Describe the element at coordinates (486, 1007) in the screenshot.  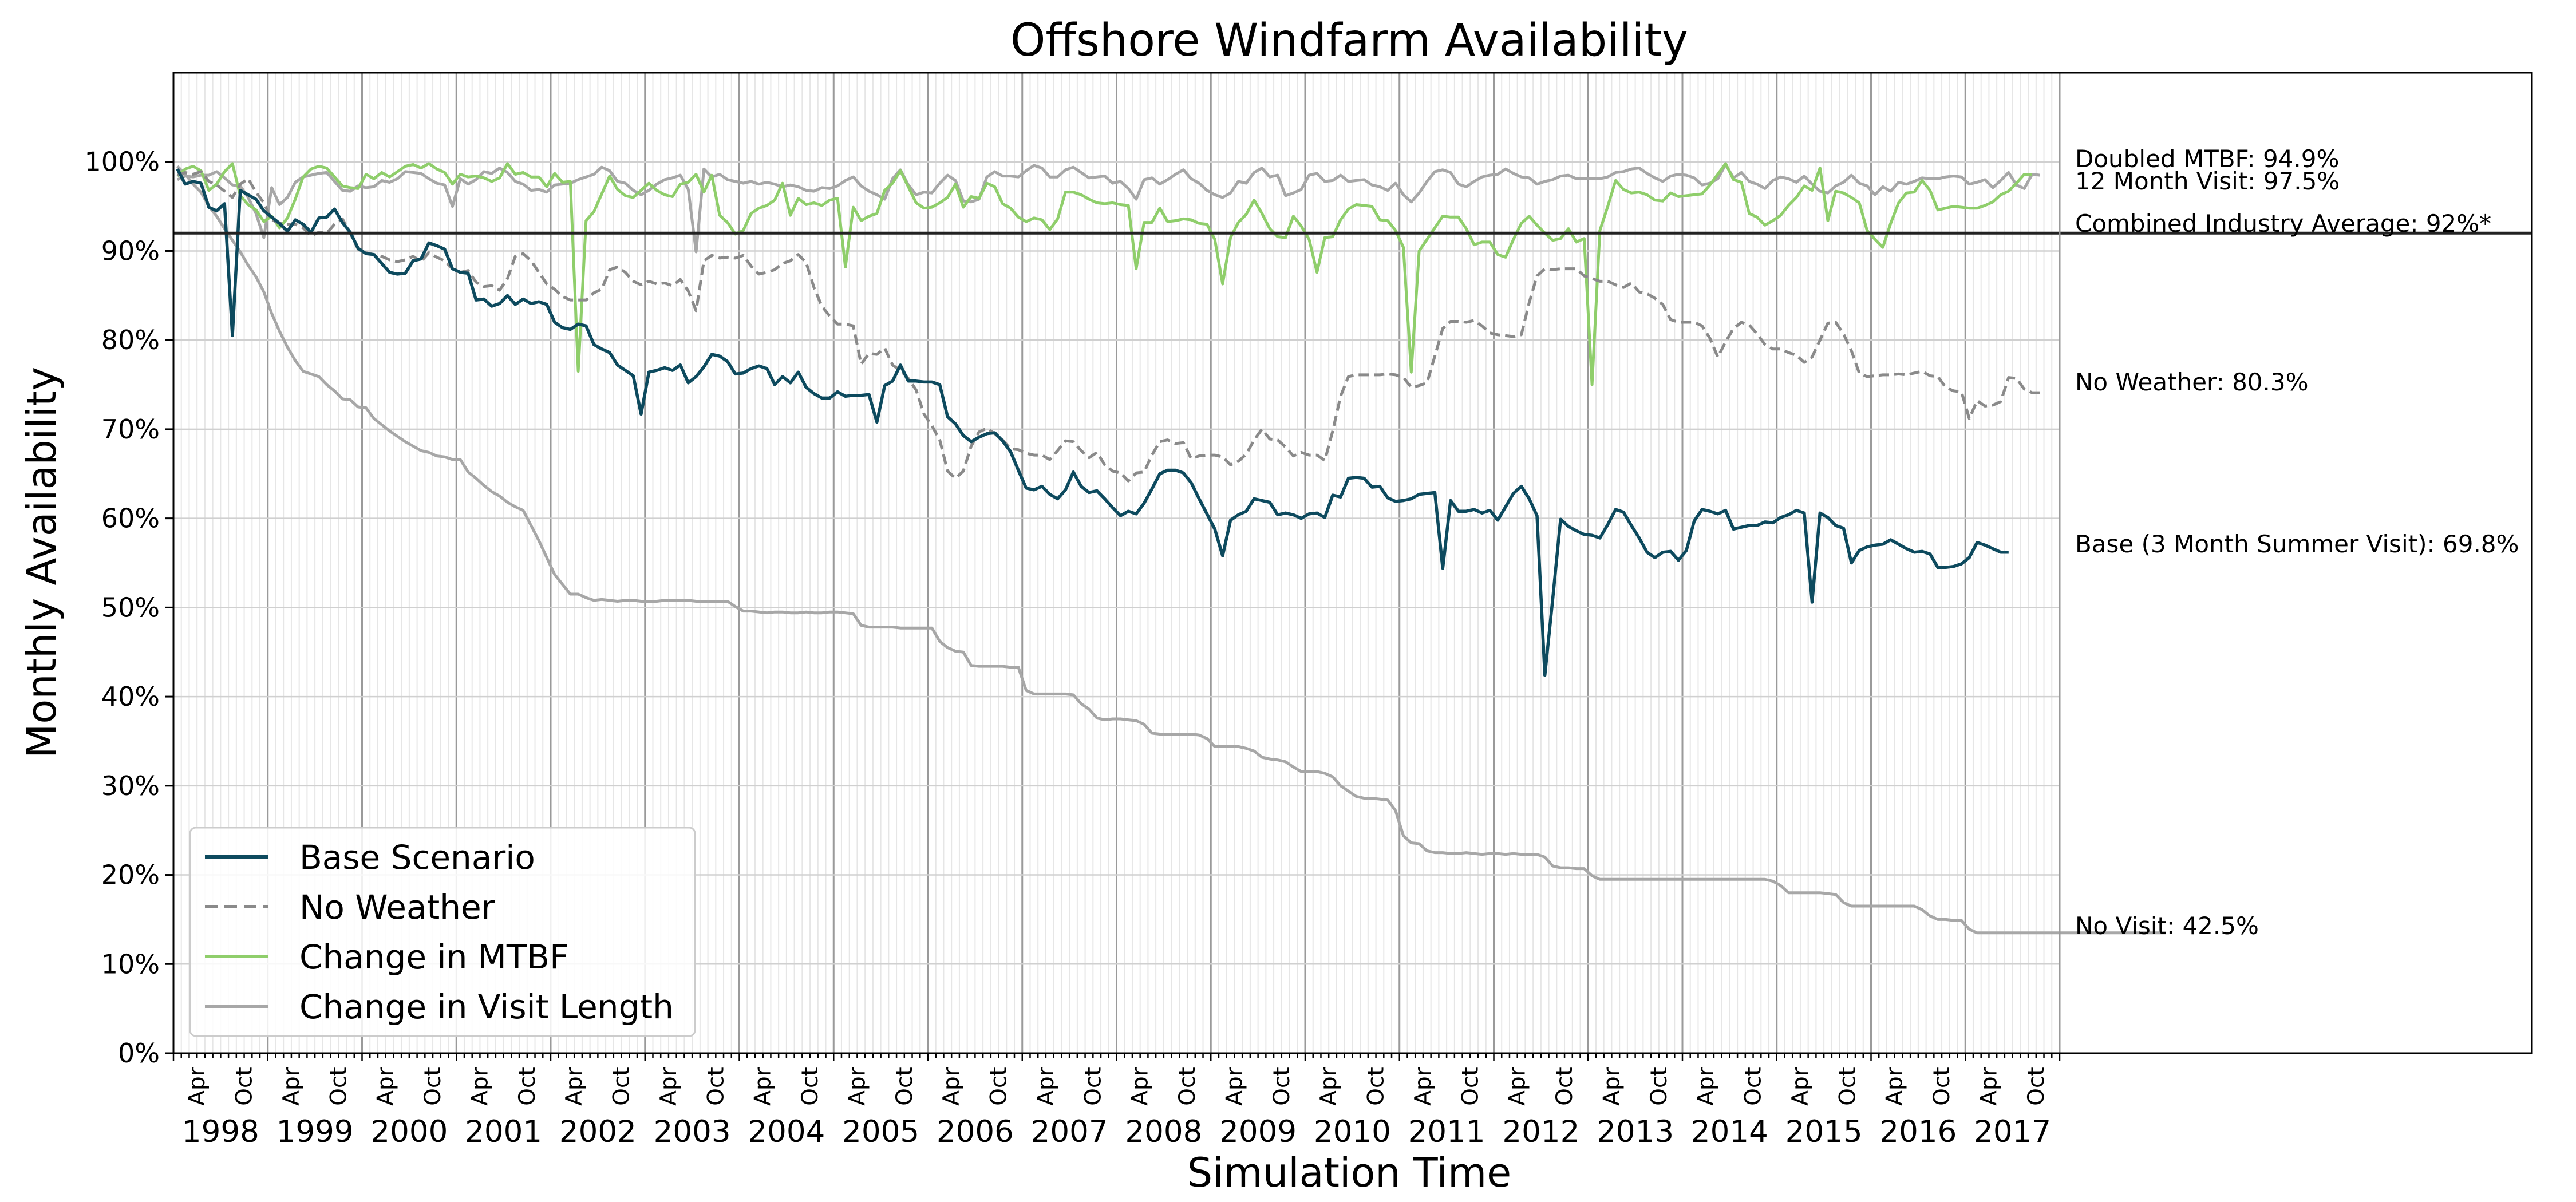
I see `legend-label: Change in Visit Length` at that location.